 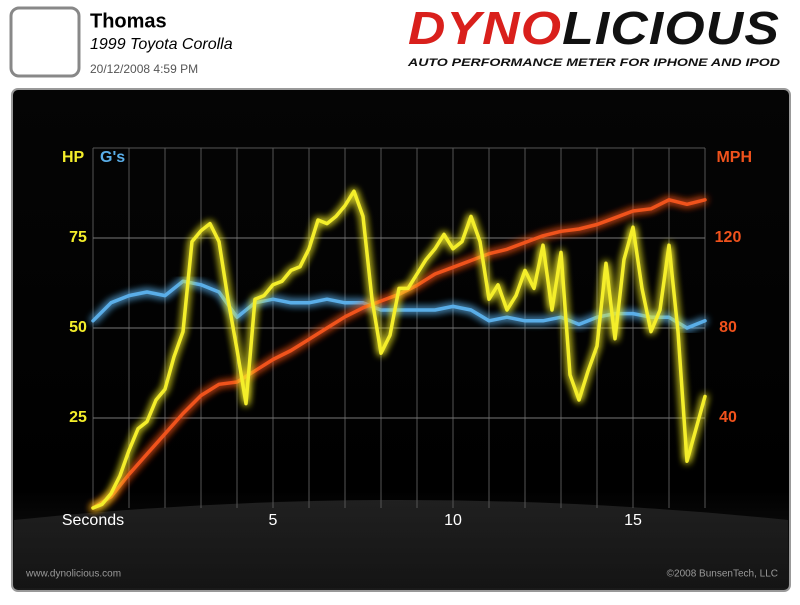 What do you see at coordinates (722, 574) in the screenshot?
I see `footer-copyright: ©2008 BunsenTech, LLC` at bounding box center [722, 574].